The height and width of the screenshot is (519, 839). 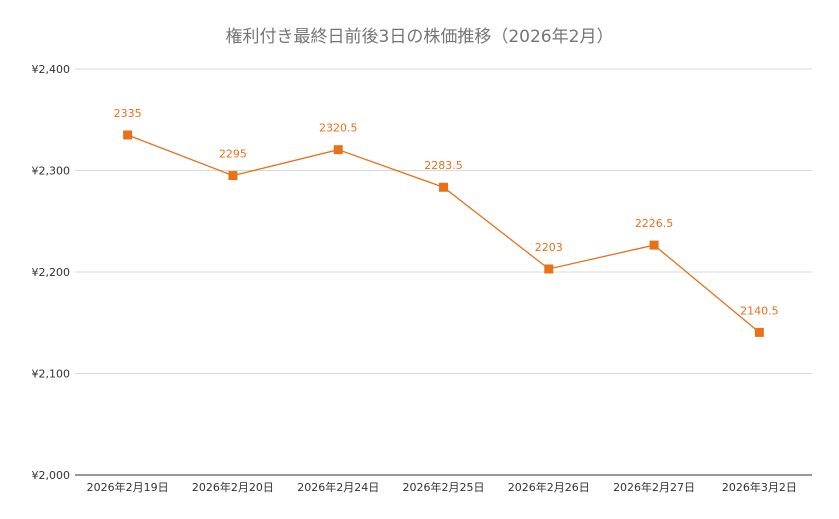 What do you see at coordinates (443, 165) in the screenshot?
I see `data-label: 2283.5` at bounding box center [443, 165].